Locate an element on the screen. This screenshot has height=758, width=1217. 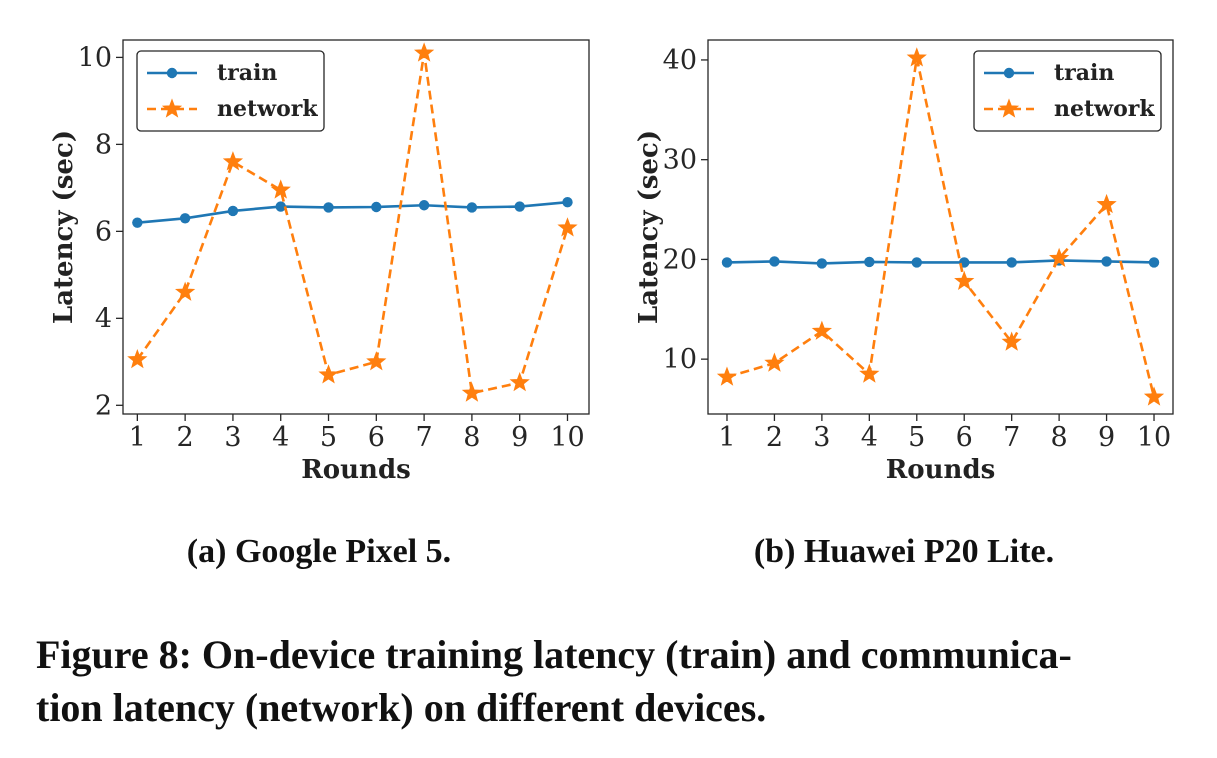
y-tick-label: 6 is located at coordinates (103, 231).